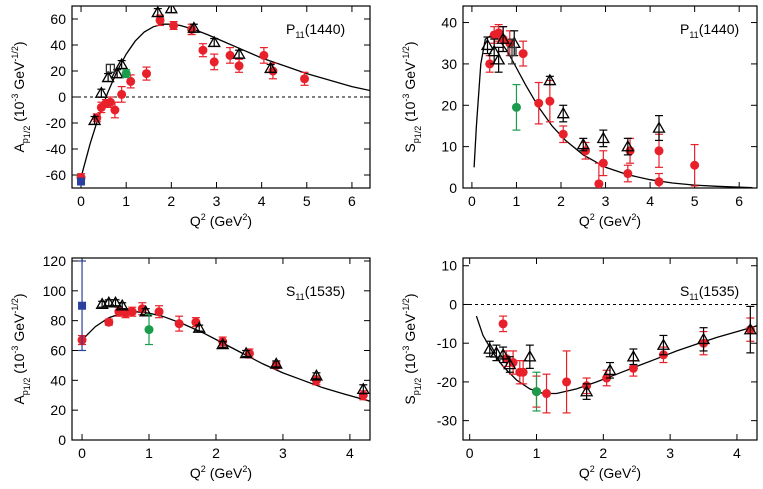  What do you see at coordinates (58, 321) in the screenshot?
I see `y-tick-label: 80` at bounding box center [58, 321].